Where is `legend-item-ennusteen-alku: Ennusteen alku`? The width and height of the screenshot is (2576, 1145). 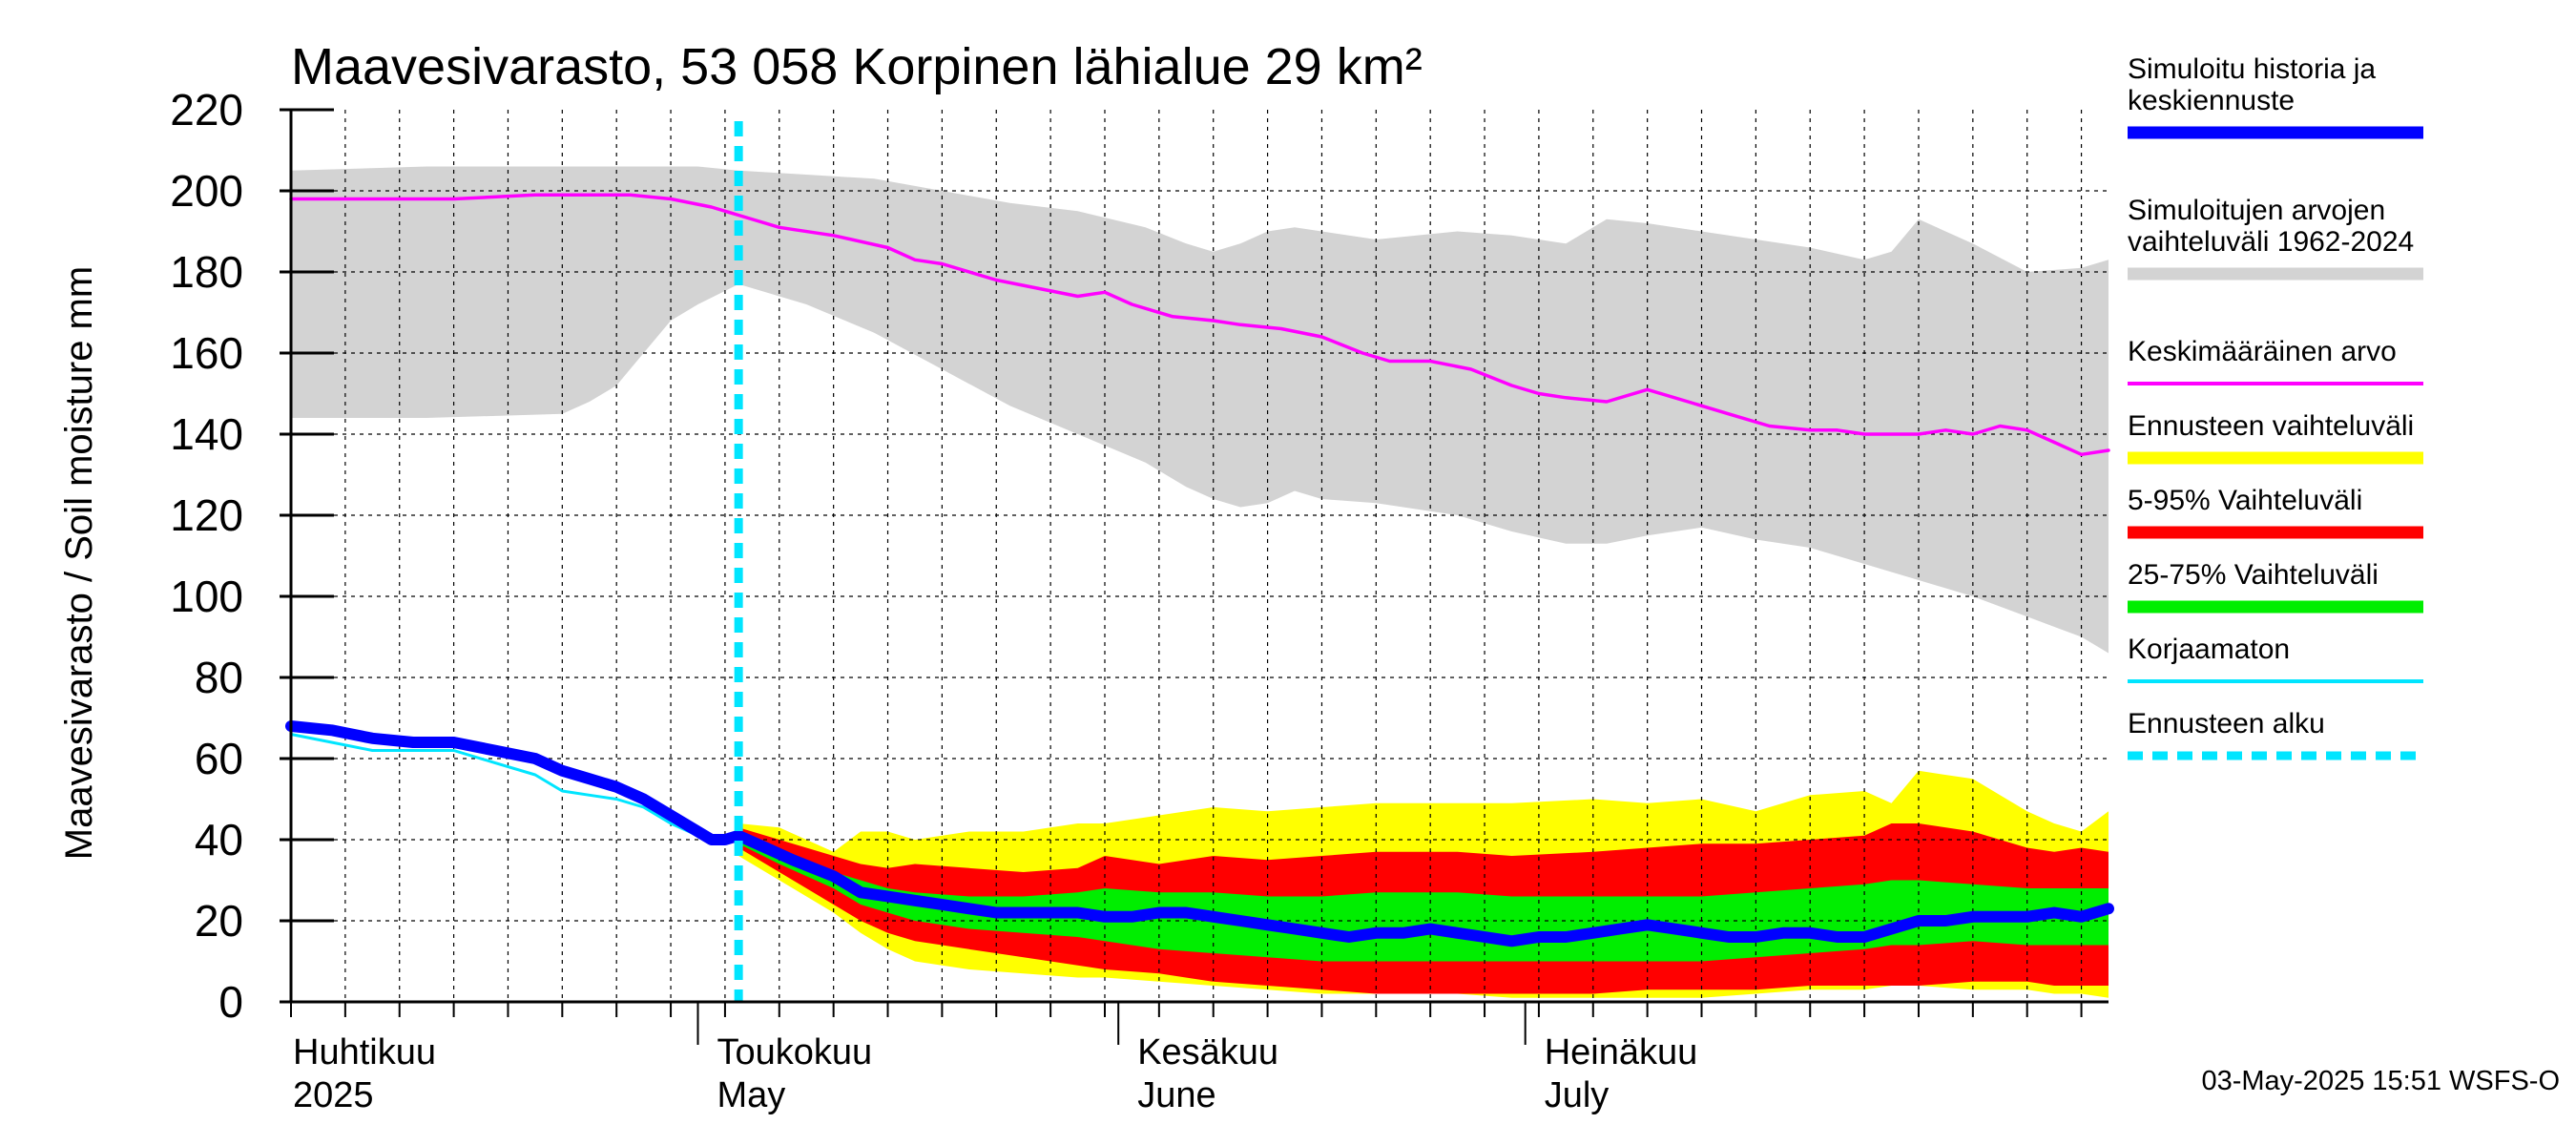 legend-item-ennusteen-alku: Ennusteen alku is located at coordinates (2275, 734).